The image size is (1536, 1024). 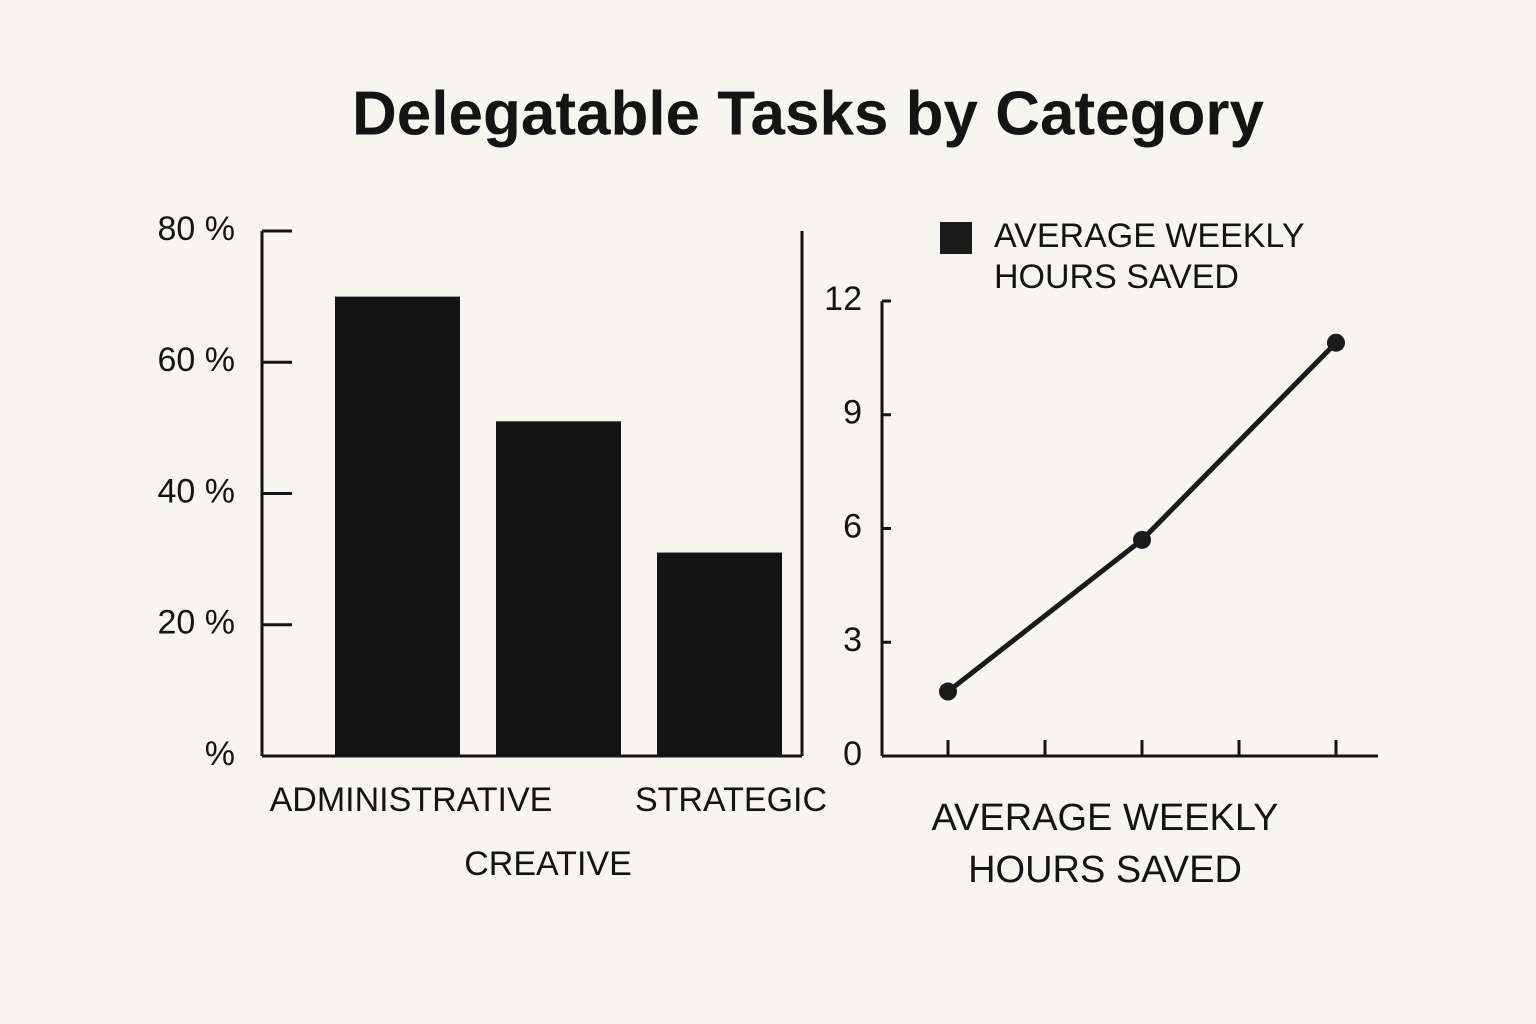 I want to click on y-tick-label: 80 %, so click(x=197, y=229).